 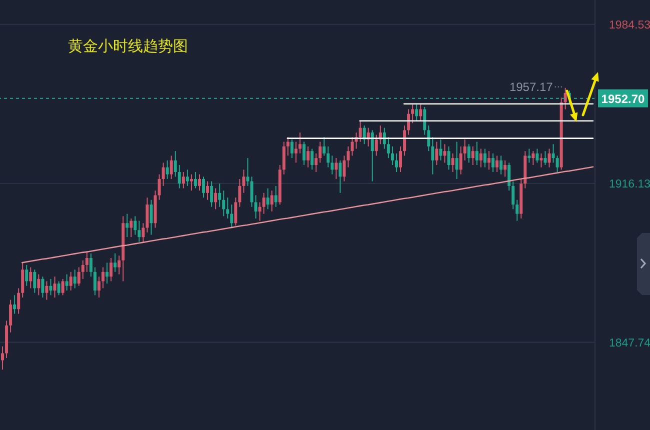 What do you see at coordinates (629, 25) in the screenshot?
I see `y-tick-label: 1984.53` at bounding box center [629, 25].